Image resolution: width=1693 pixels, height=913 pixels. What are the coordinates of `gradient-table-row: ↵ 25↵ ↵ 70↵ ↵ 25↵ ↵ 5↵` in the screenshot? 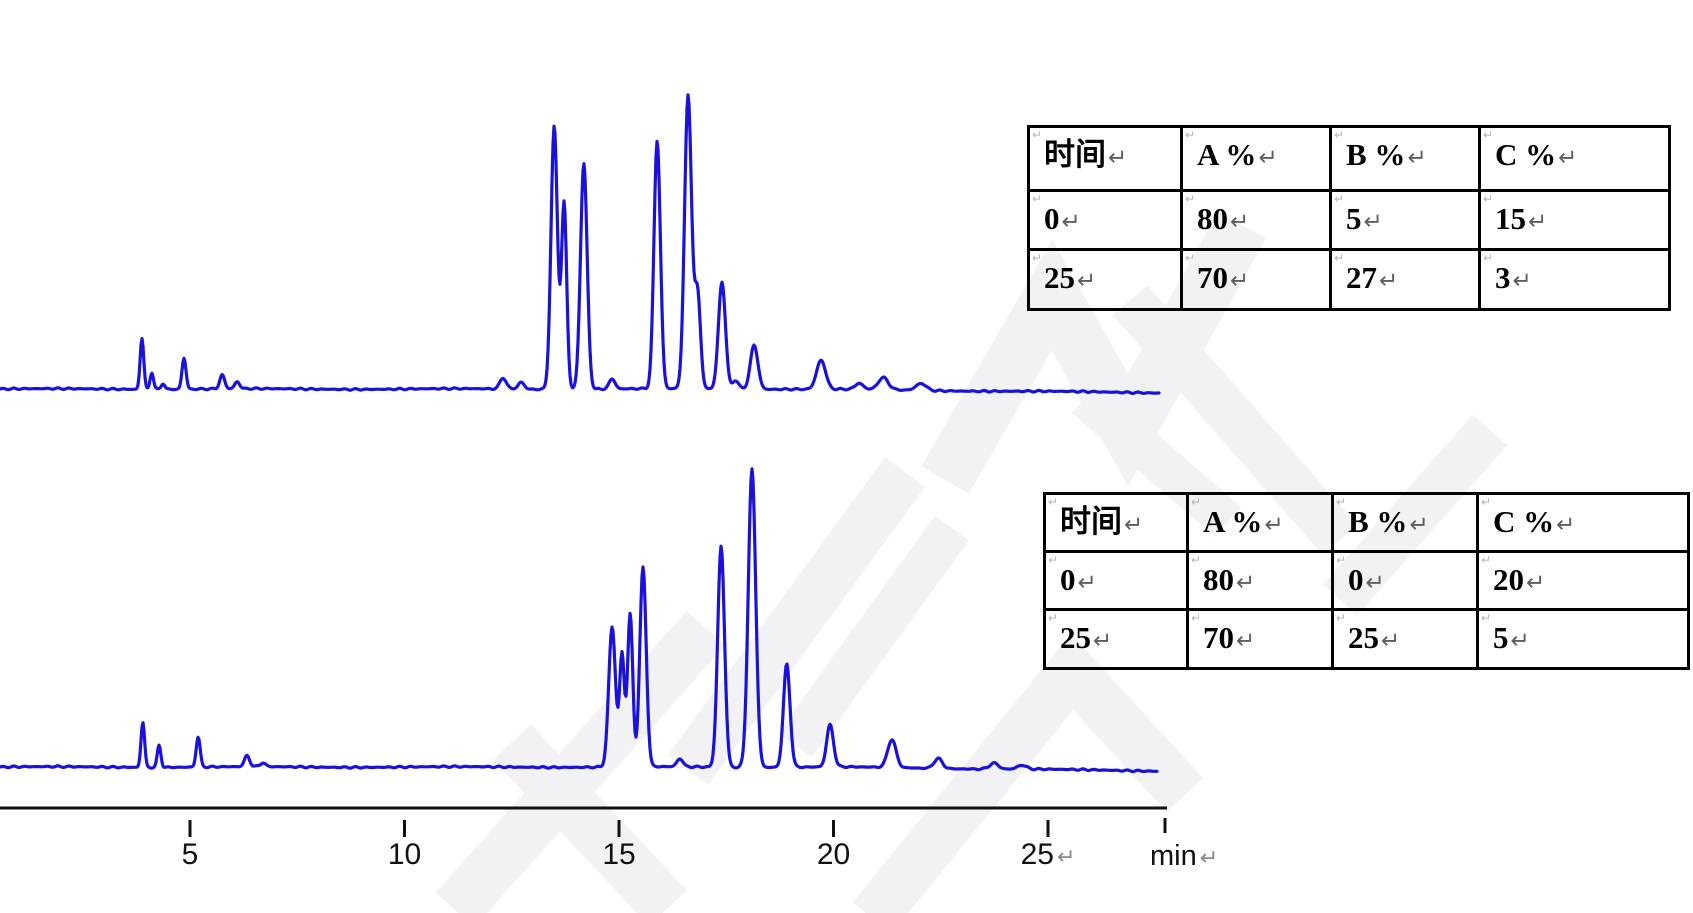 It's located at (1366, 639).